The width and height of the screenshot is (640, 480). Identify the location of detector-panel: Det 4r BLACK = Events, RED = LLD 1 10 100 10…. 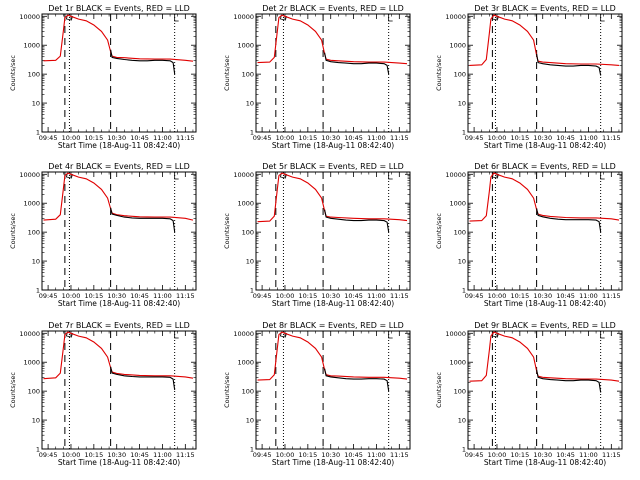
(103, 235).